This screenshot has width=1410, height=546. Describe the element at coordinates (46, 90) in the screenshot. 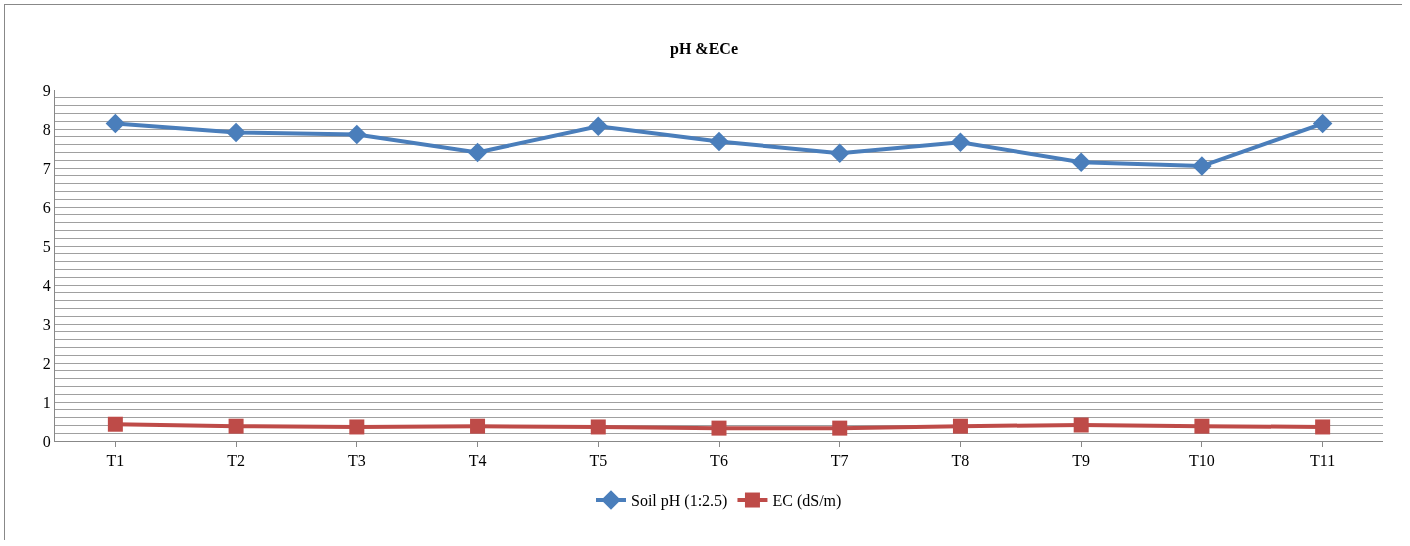

I see `y-tick-label: 9` at that location.